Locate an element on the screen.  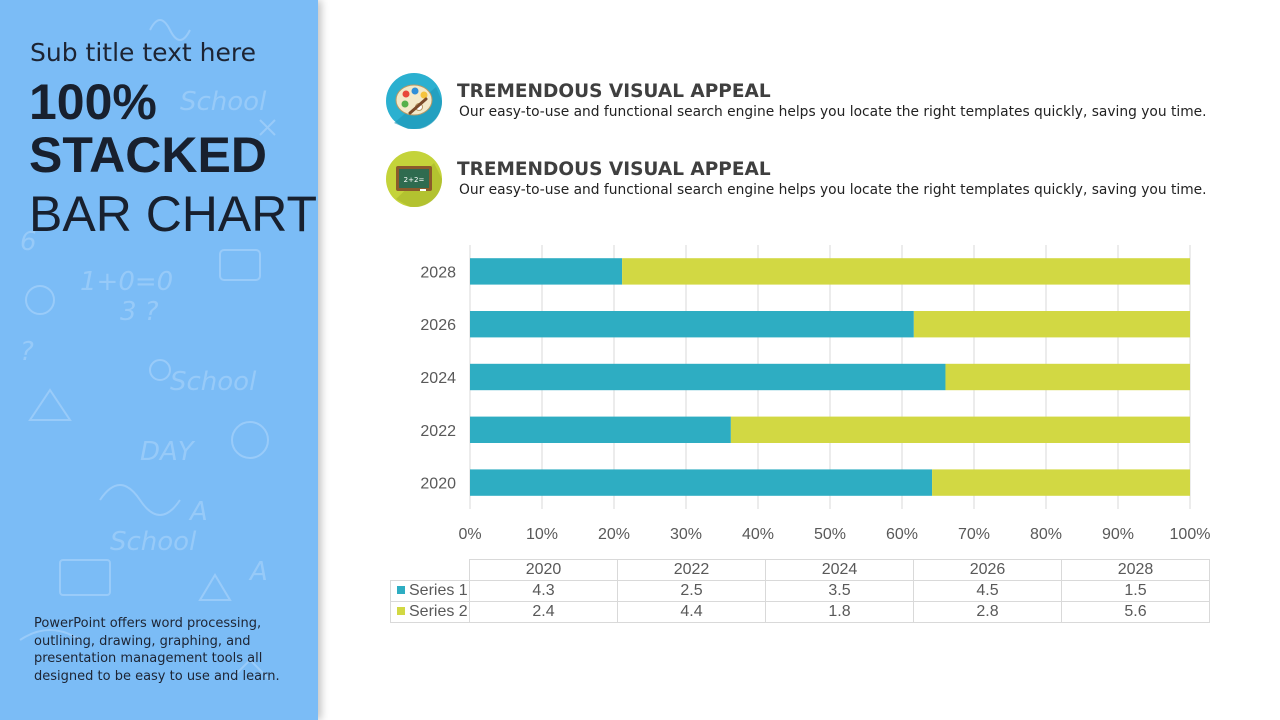
x-tick-label: 60% is located at coordinates (902, 534).